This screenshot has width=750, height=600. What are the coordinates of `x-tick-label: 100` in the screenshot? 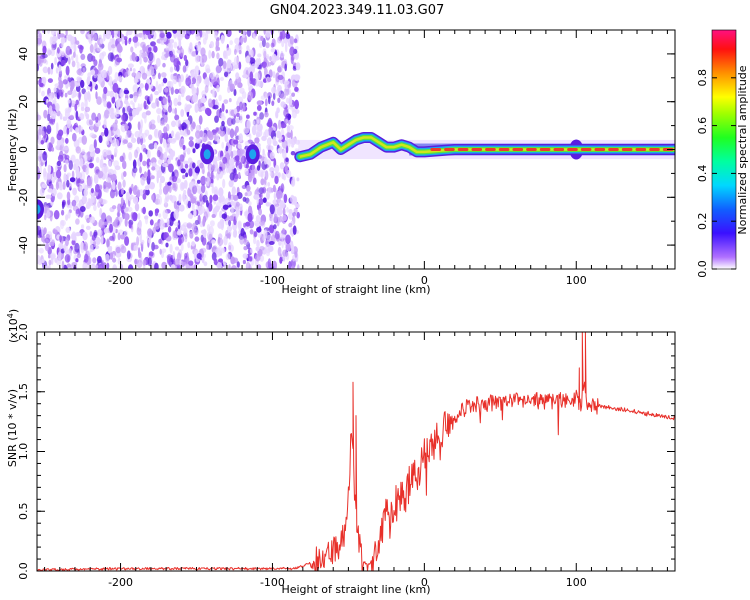 It's located at (576, 280).